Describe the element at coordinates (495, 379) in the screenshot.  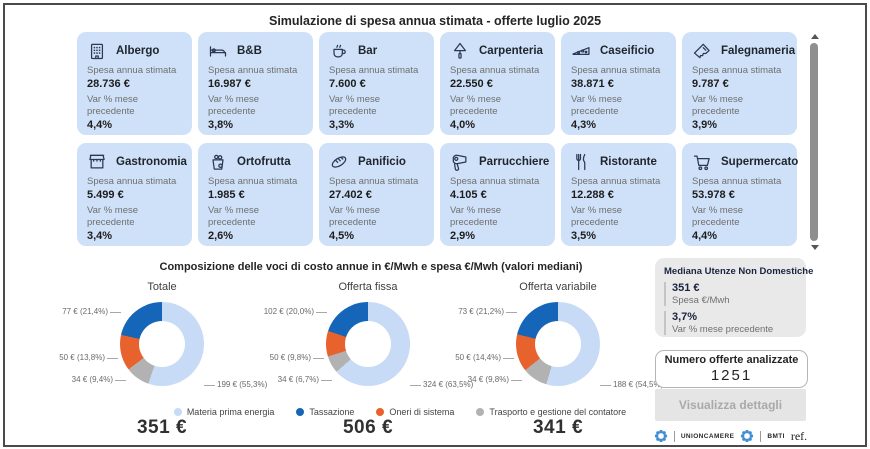
I see `slice-label-trasporto: 34 € (9,8%)` at that location.